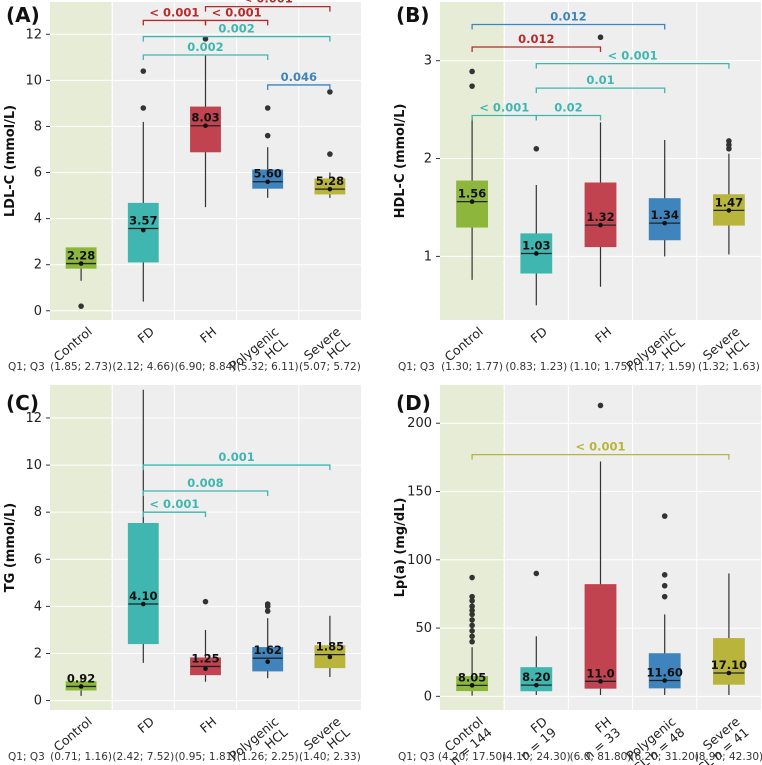 This screenshot has height=765, width=762. What do you see at coordinates (268, 650) in the screenshot?
I see `median-label: 1.62` at bounding box center [268, 650].